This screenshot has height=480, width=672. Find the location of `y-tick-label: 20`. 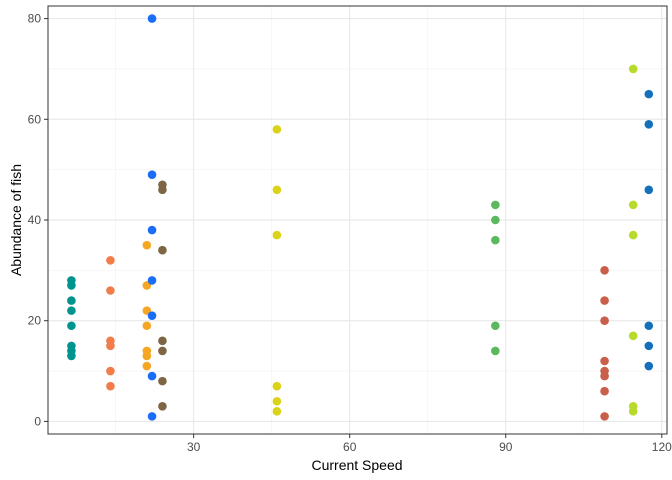

y-tick-label: 20 is located at coordinates (35, 321).